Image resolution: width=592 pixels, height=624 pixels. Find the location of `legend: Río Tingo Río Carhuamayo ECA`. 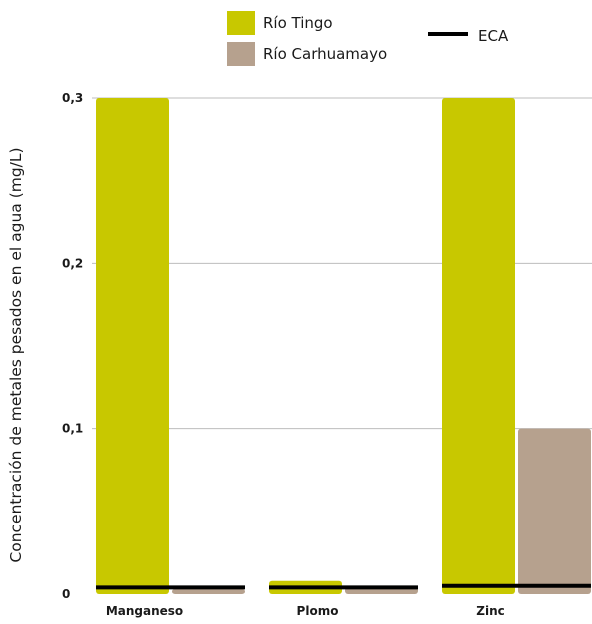

legend: Río Tingo Río Carhuamayo ECA is located at coordinates (368, 38).